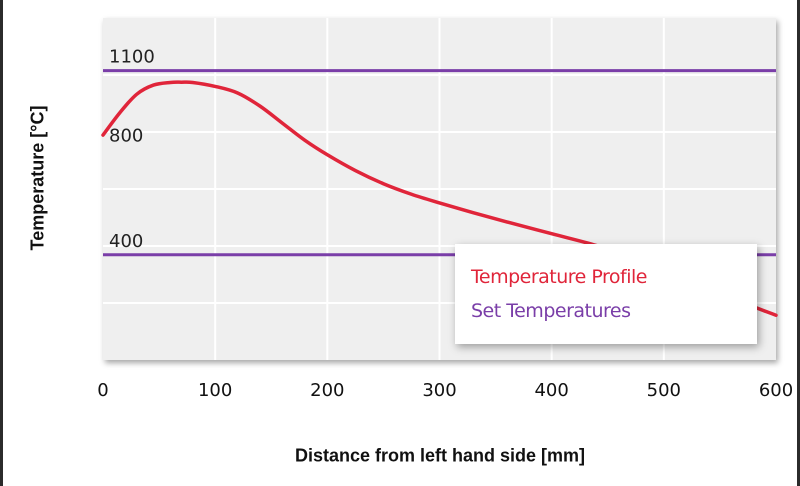 The image size is (800, 486). Describe the element at coordinates (664, 390) in the screenshot. I see `x-tick-label: 500` at that location.